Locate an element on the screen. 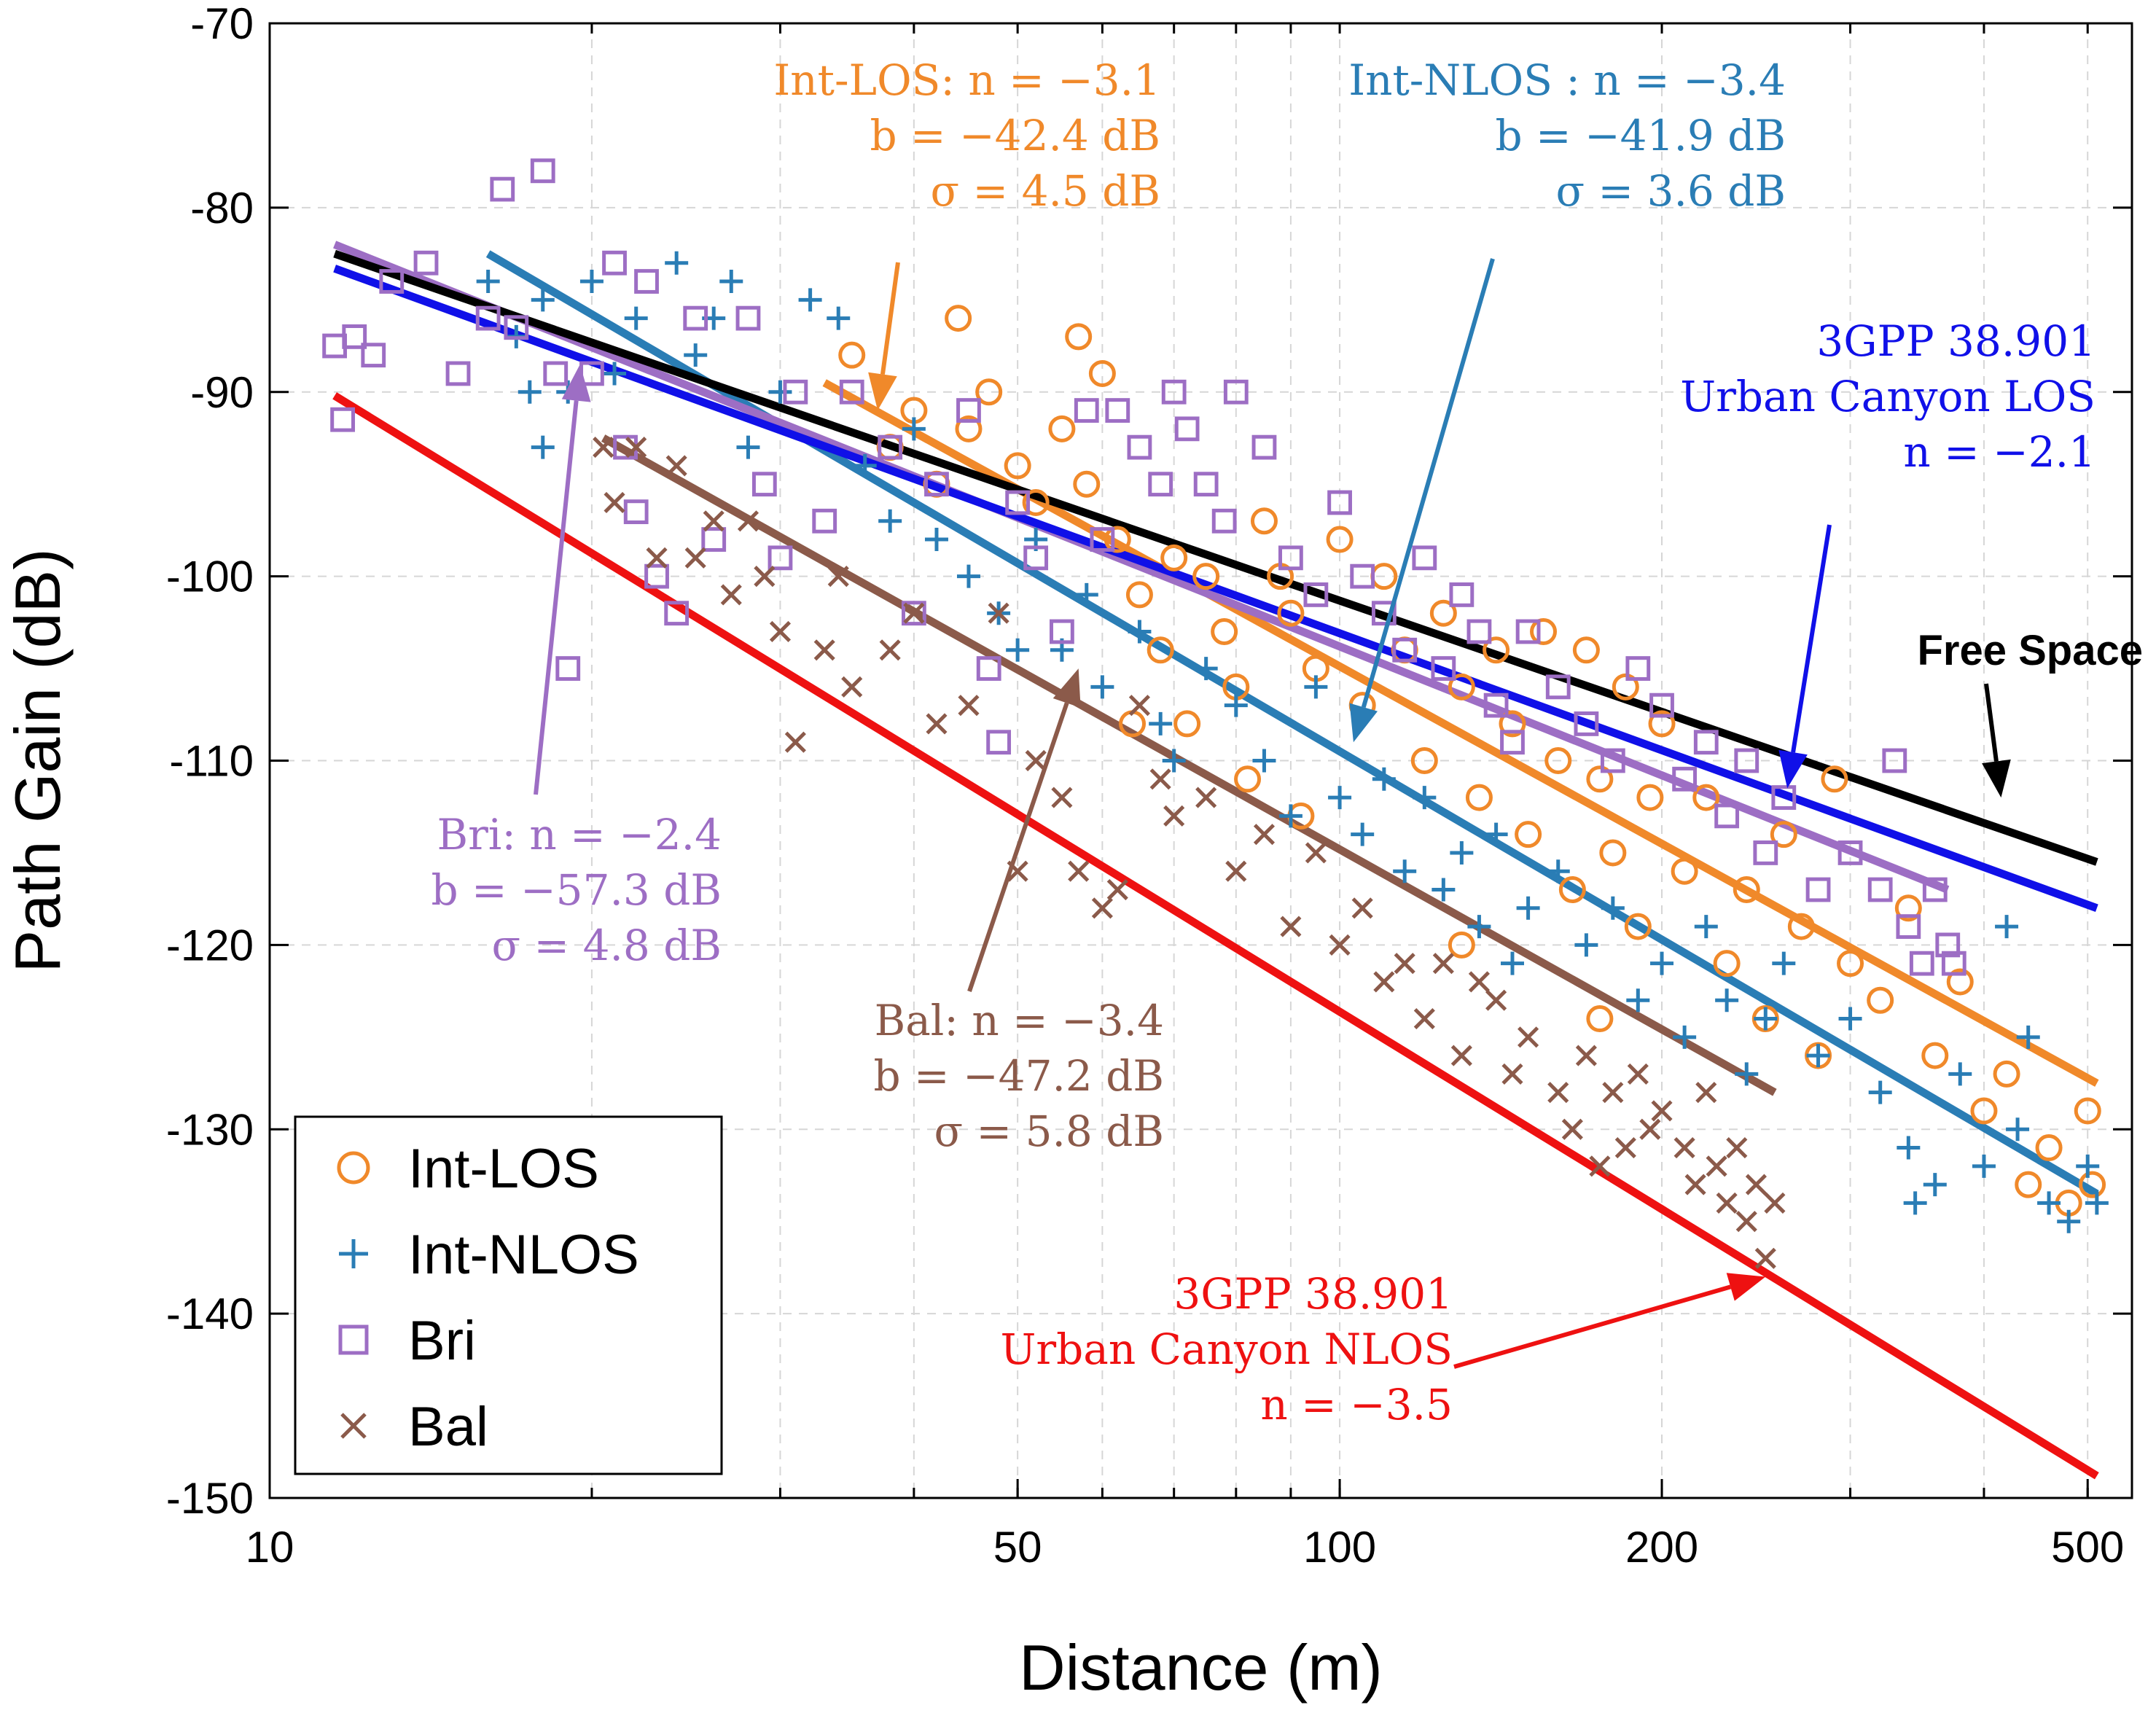  annotation-bri-line: Bri: n = −2.4 is located at coordinates (580, 834).